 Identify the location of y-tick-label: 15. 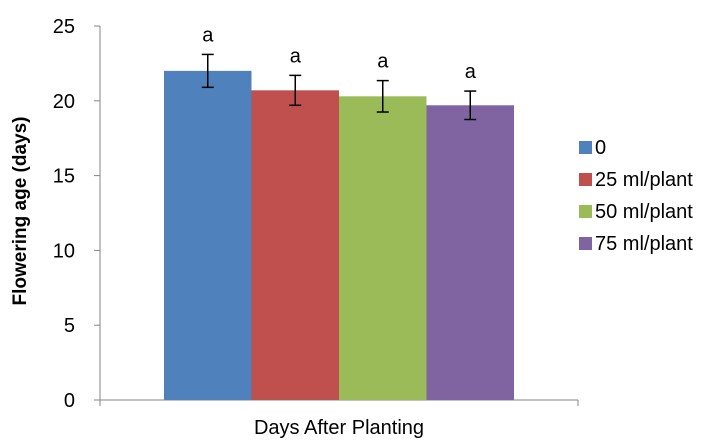
(64, 177).